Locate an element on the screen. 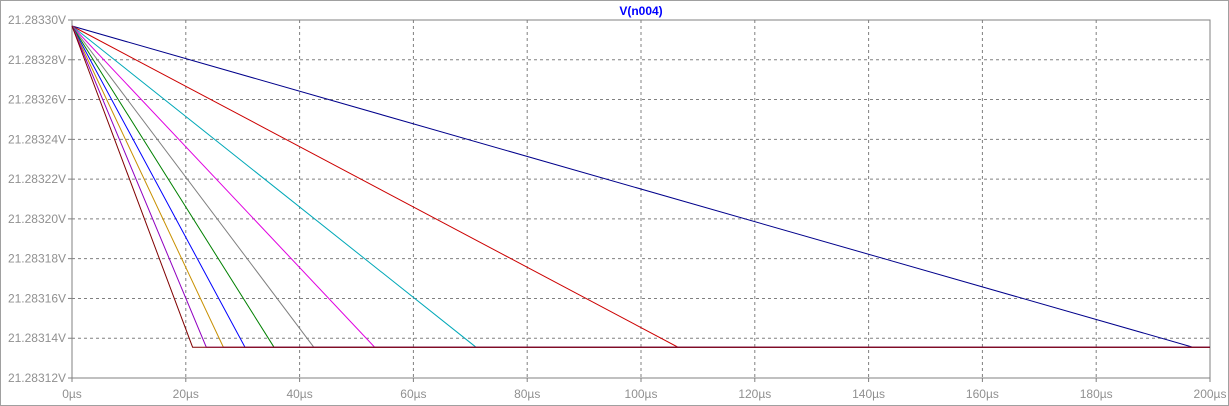 This screenshot has width=1229, height=406. x-tick-label: 60µs is located at coordinates (413, 394).